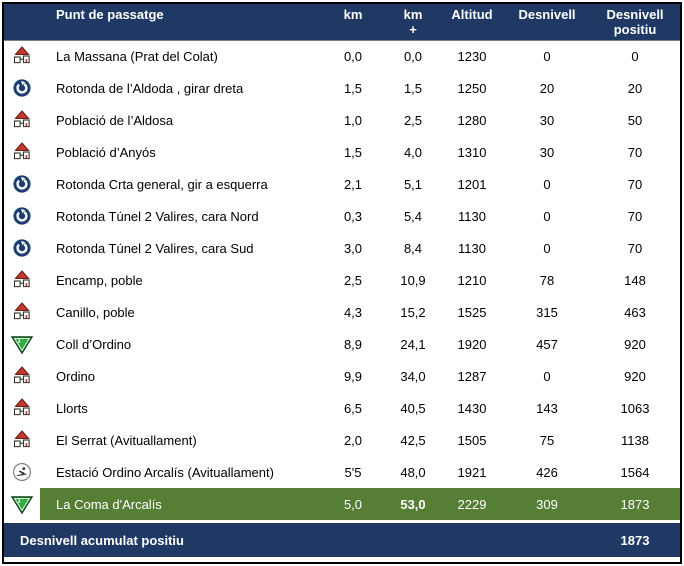 The width and height of the screenshot is (684, 566). I want to click on altitude-value: 1230, so click(472, 56).